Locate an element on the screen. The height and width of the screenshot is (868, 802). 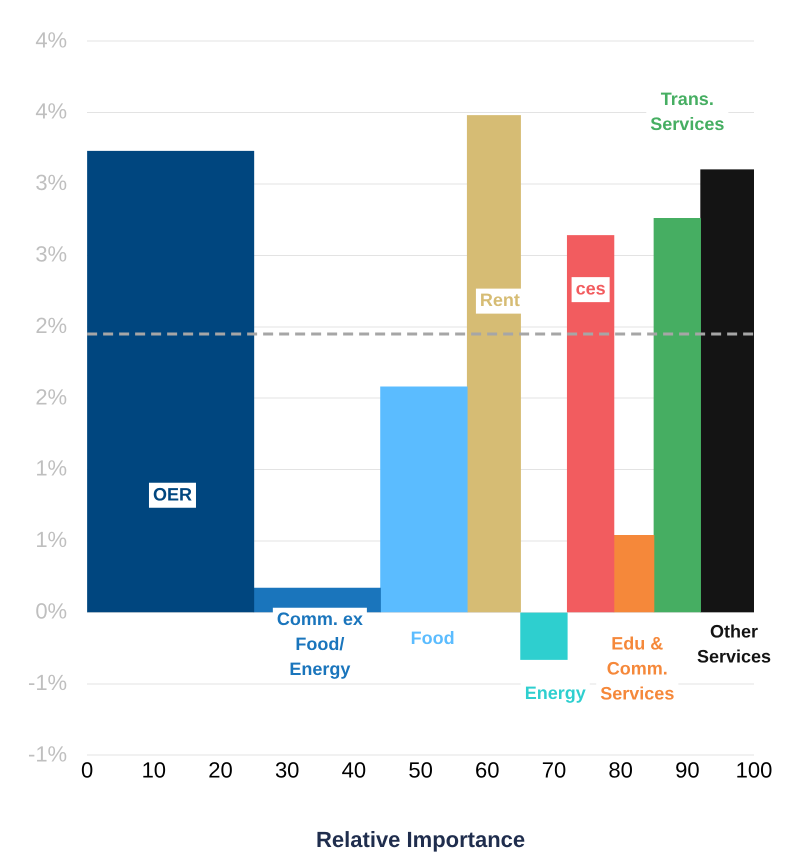
x-axis-title: Relative Importance is located at coordinates (421, 839).